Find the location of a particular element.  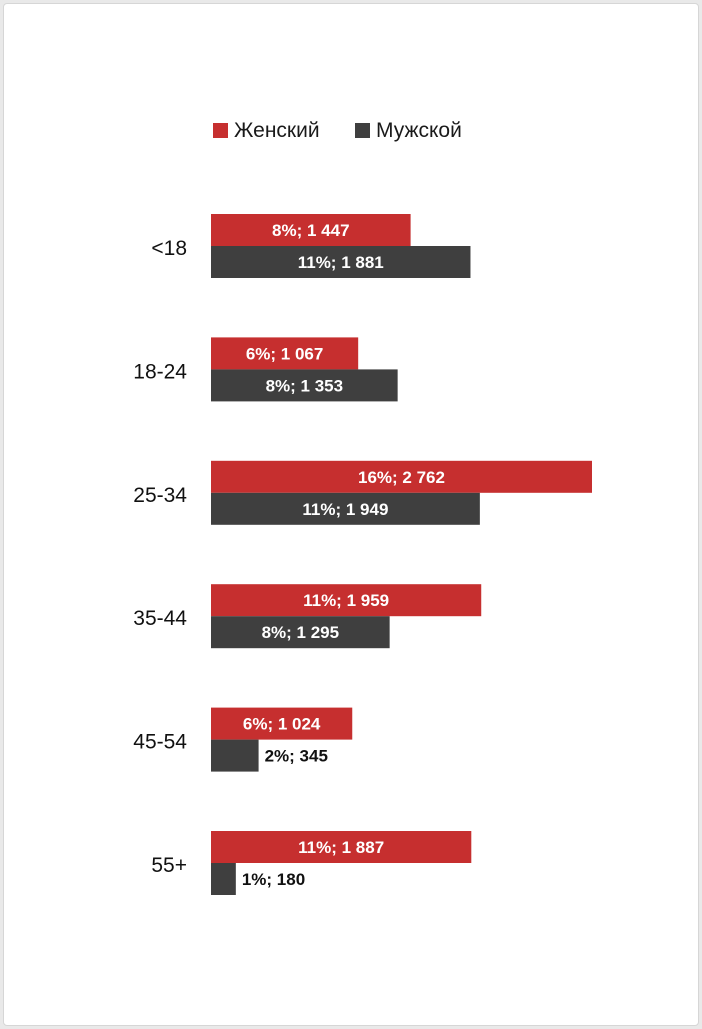

category-label: 25-34 is located at coordinates (160, 495).